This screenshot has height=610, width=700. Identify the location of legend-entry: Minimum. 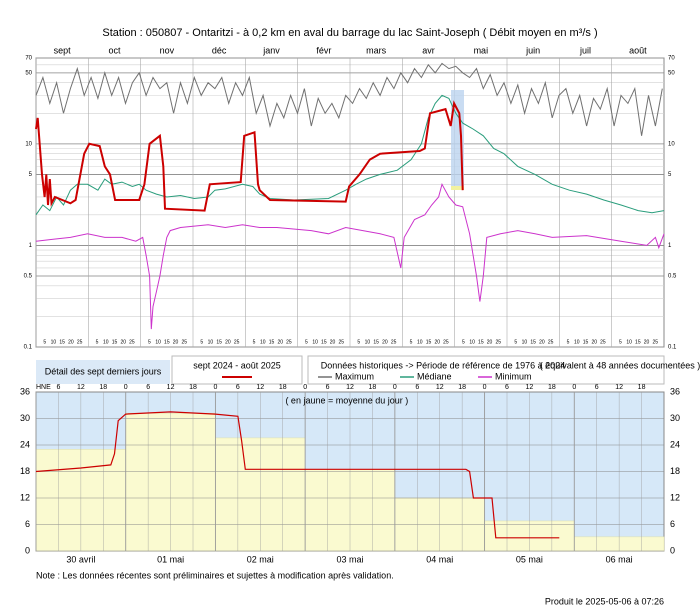
(513, 376).